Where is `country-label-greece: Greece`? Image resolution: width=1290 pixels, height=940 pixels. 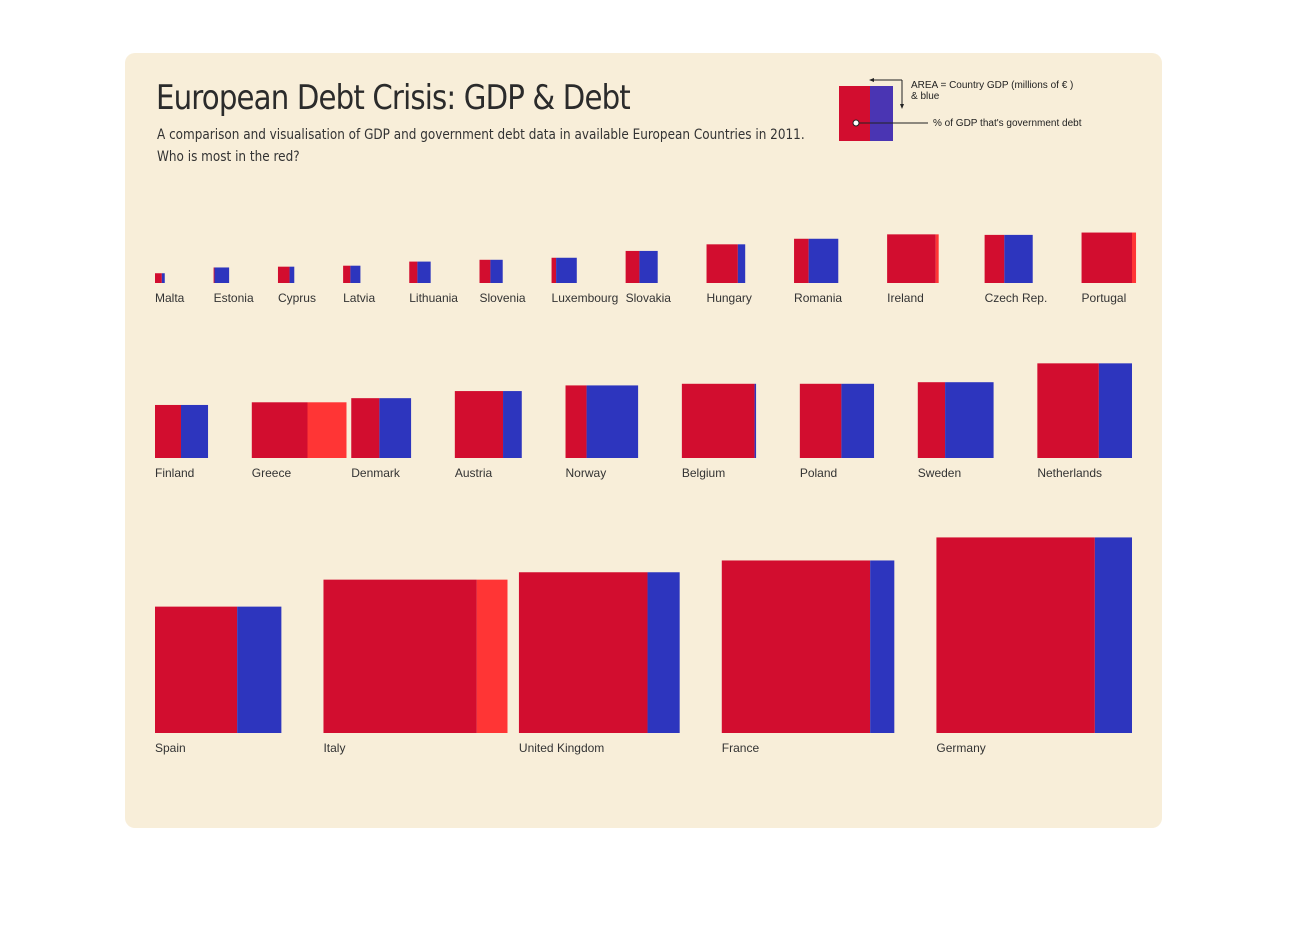
country-label-greece: Greece is located at coordinates (272, 473).